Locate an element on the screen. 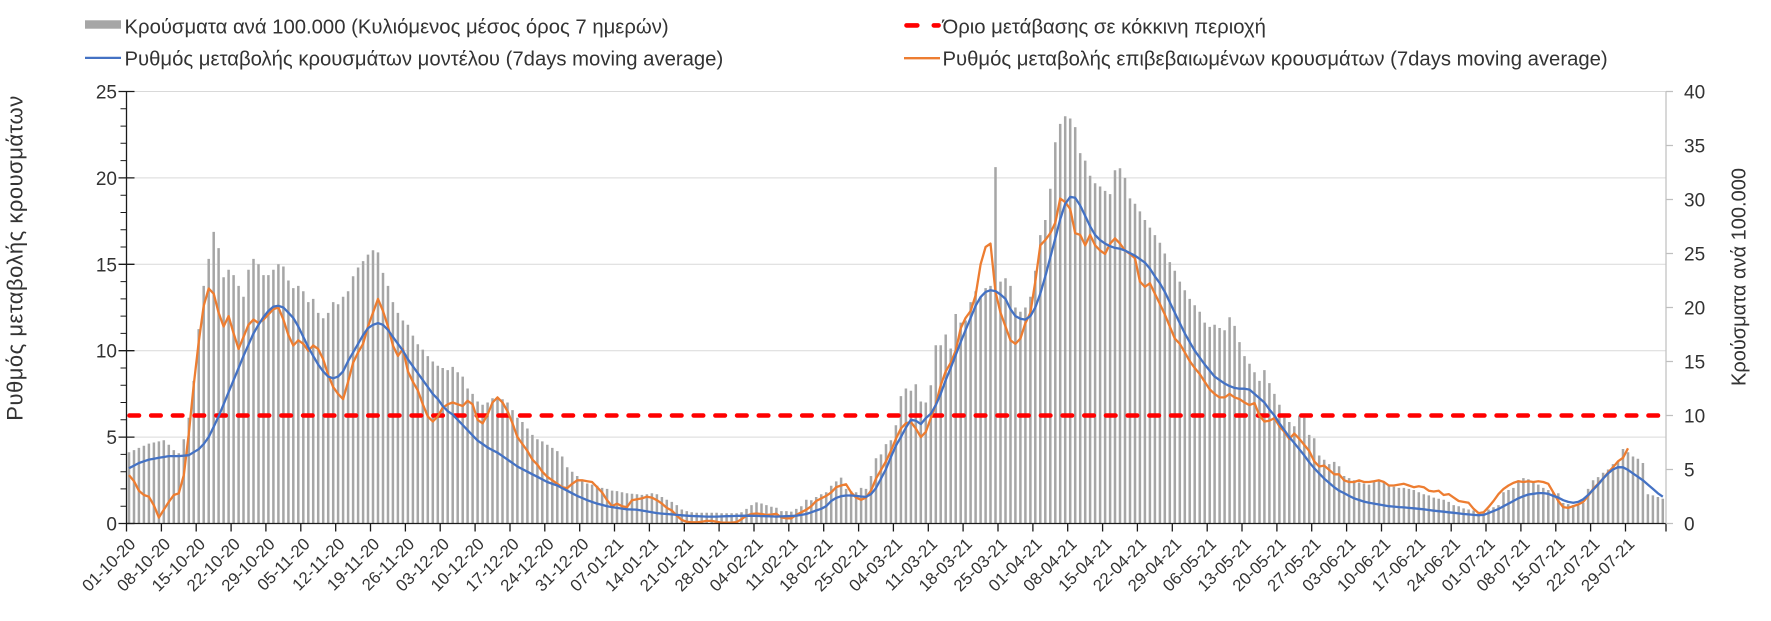  svg-text: Ρυθμός μεταβολής κρουσμάτων is located at coordinates (15, 257).